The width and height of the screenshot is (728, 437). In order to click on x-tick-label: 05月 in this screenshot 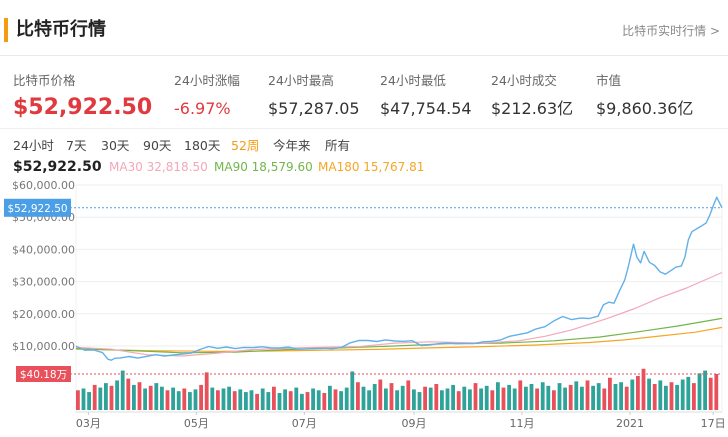, I will do `click(196, 423)`.